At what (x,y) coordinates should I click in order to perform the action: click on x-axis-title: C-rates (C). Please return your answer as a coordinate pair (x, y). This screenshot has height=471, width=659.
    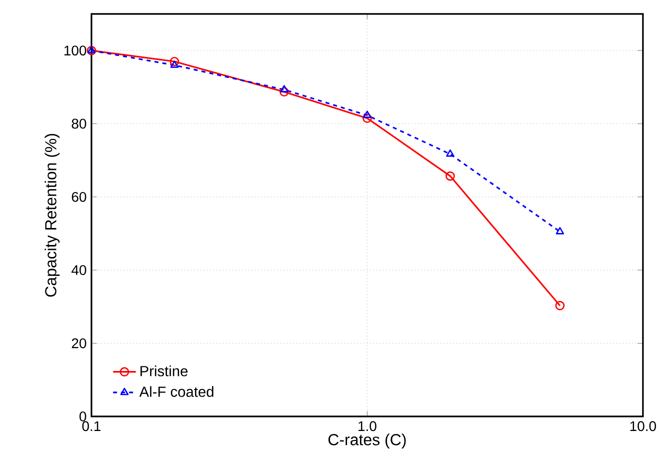
    Looking at the image, I should click on (367, 441).